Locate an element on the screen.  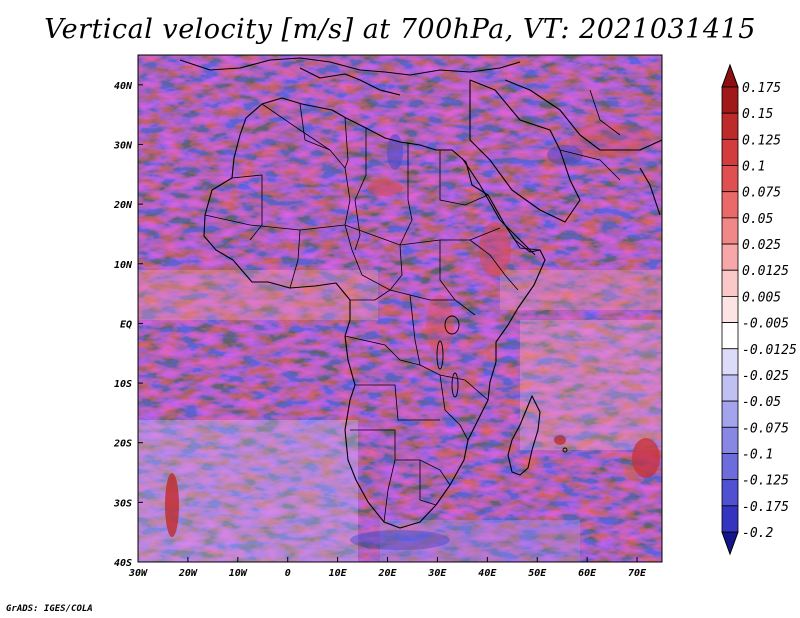
lon-tick-label: 50E is located at coordinates (537, 573).